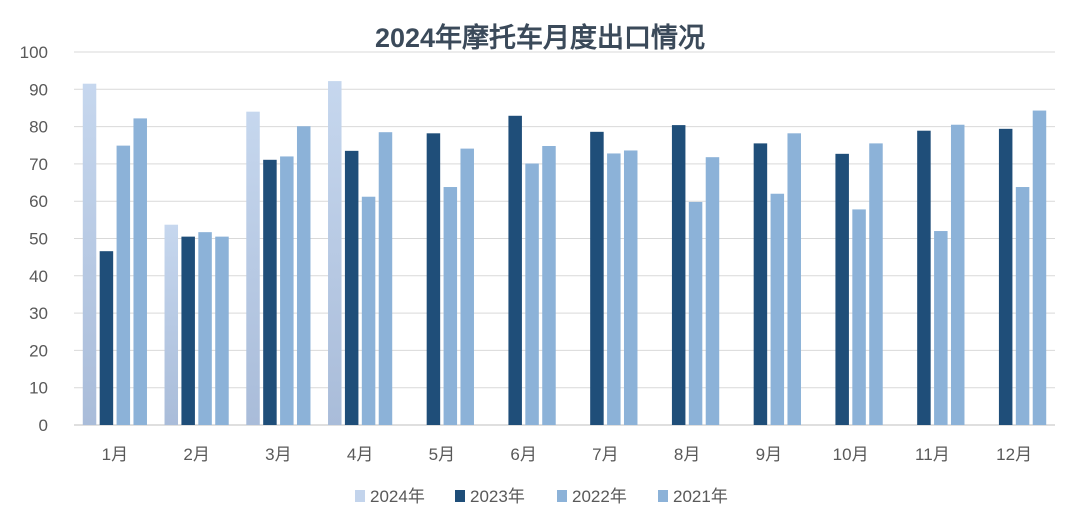  What do you see at coordinates (1014, 454) in the screenshot?
I see `x-tick-label: 12月` at bounding box center [1014, 454].